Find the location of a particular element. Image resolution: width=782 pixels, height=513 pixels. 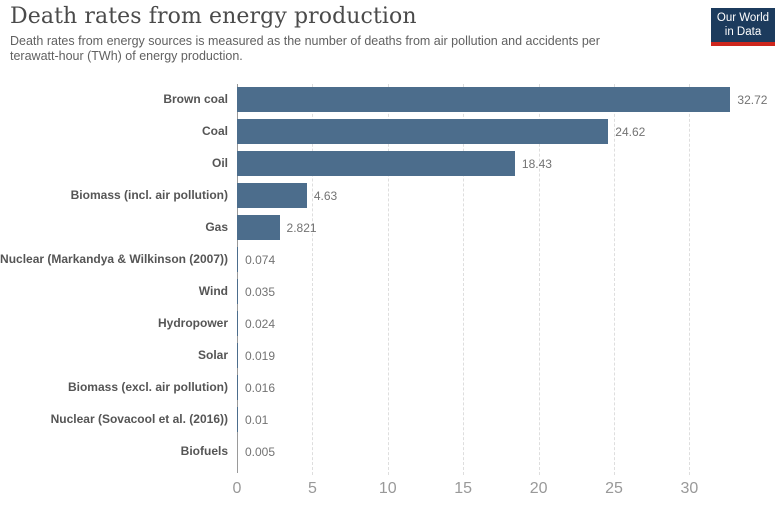

owid-logo-line2: in Data is located at coordinates (743, 32).